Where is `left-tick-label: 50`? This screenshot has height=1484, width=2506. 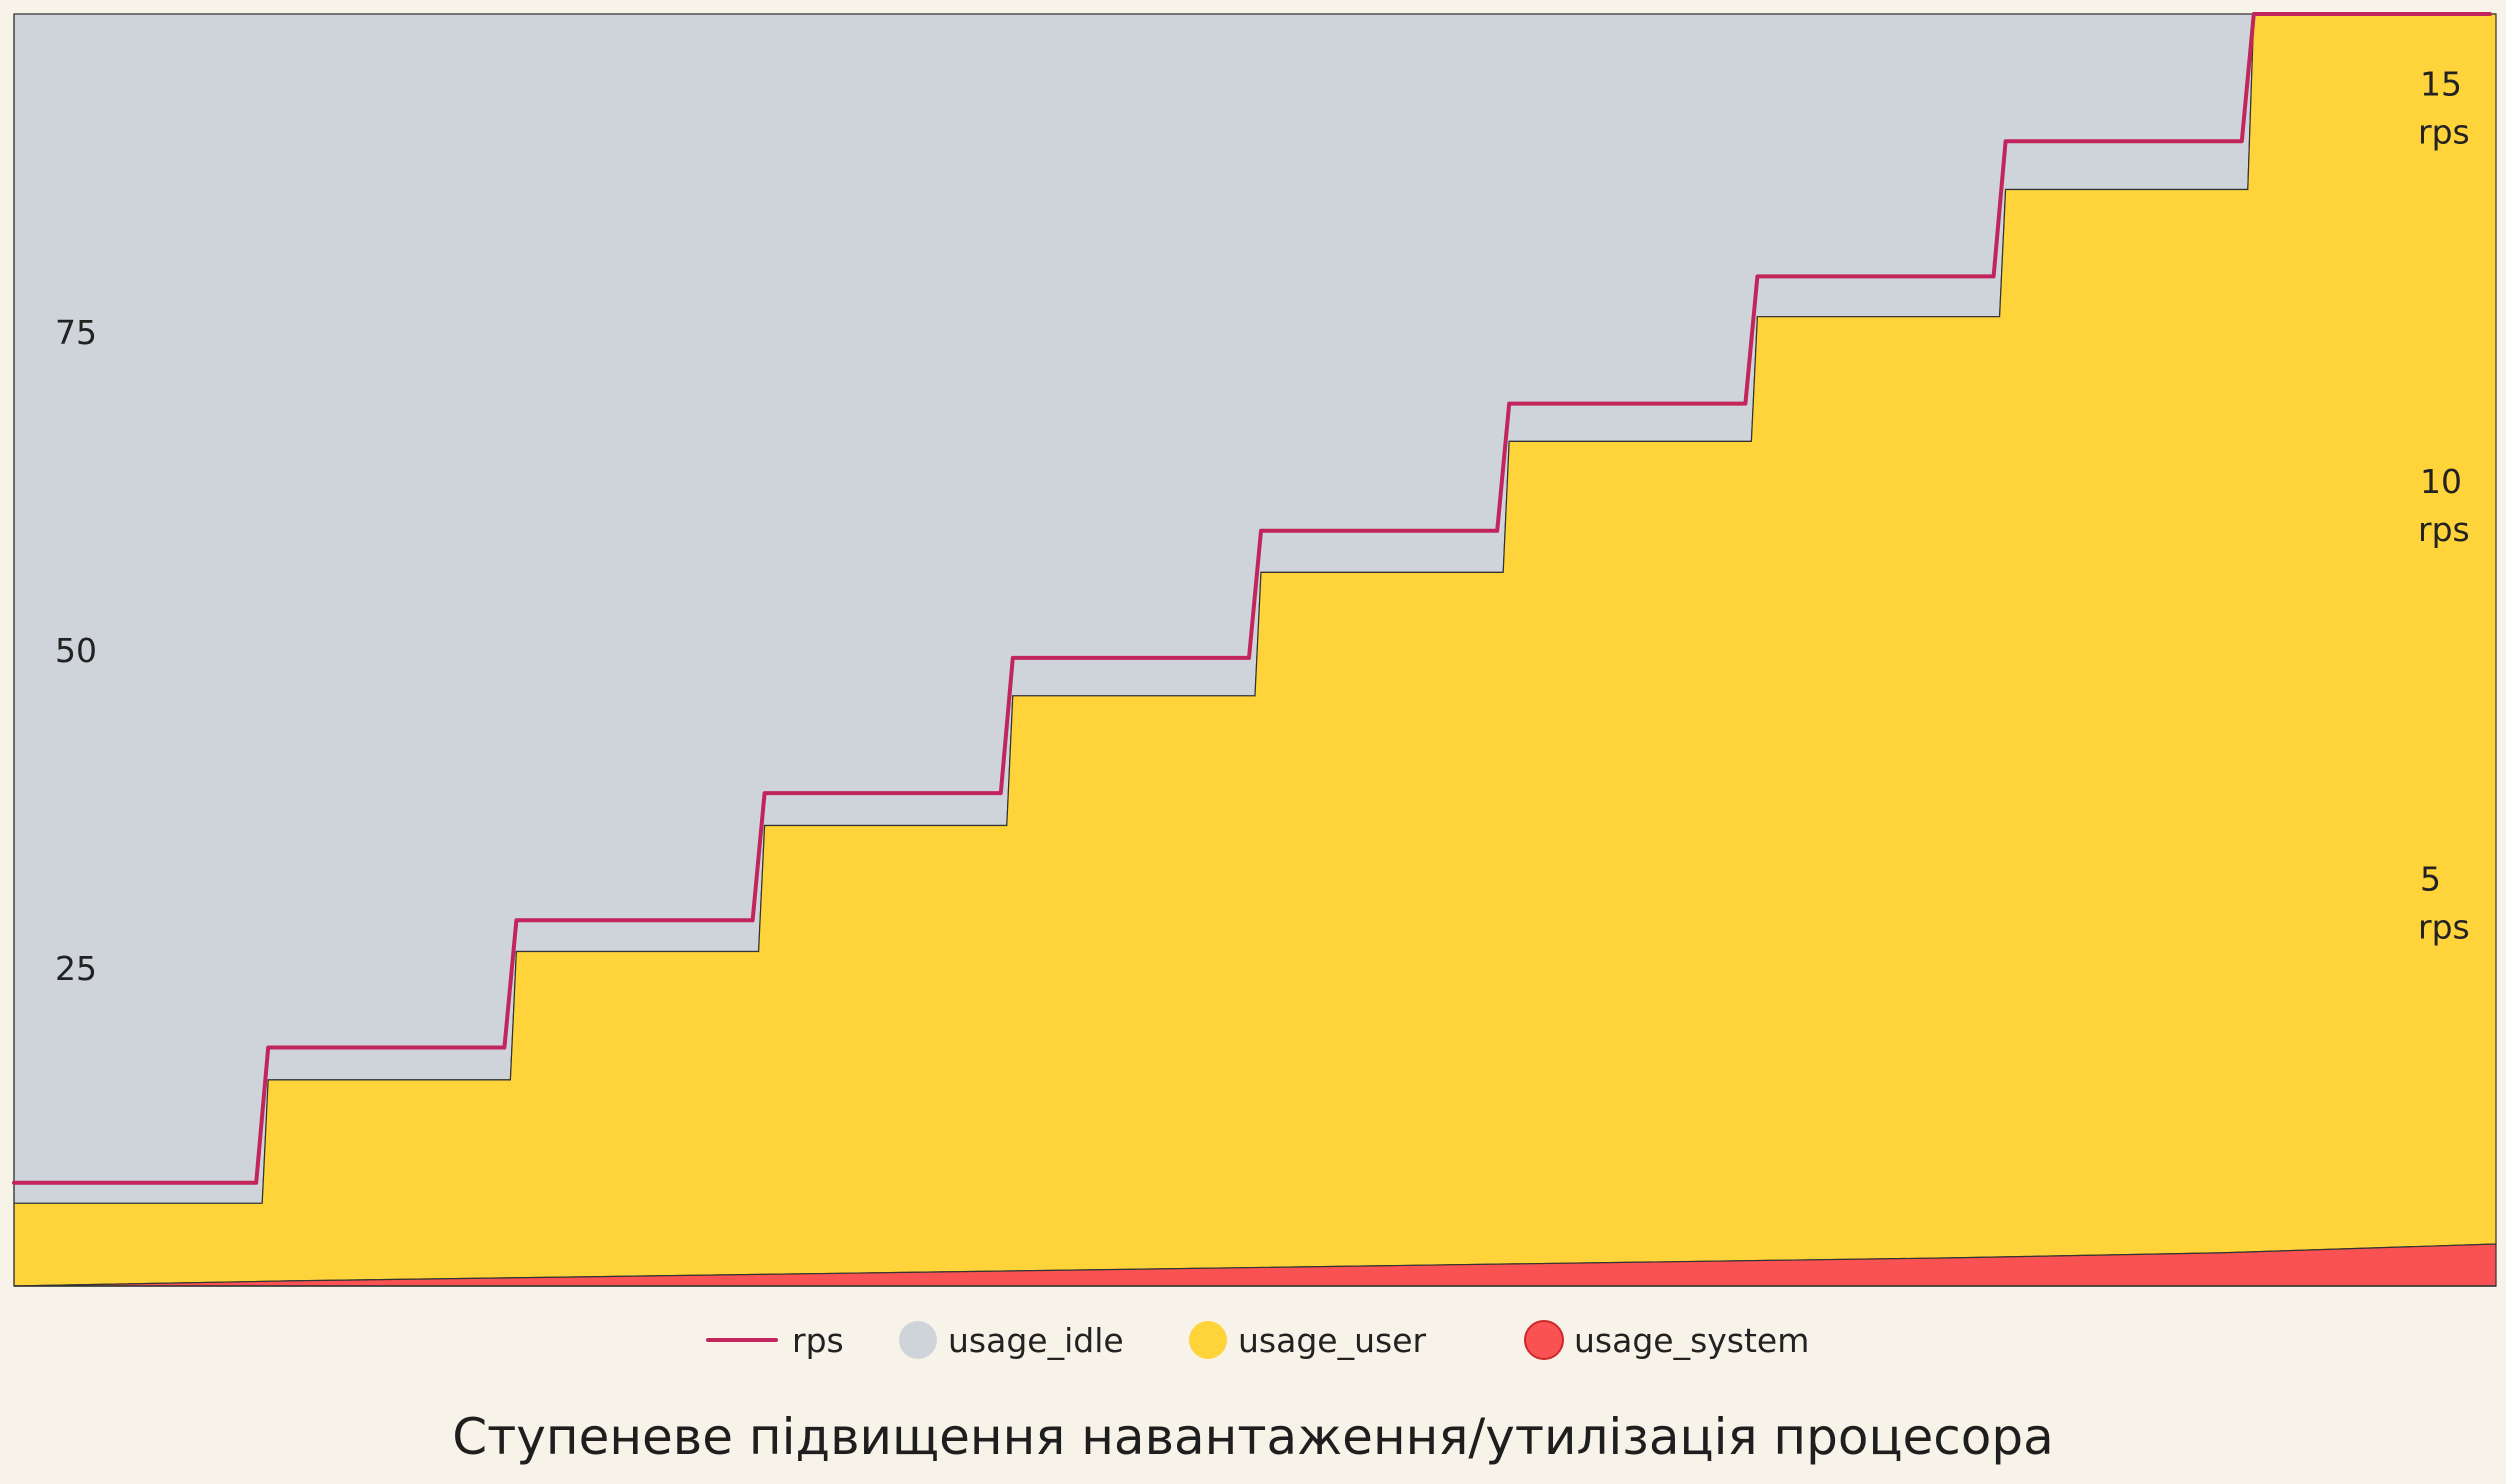 left-tick-label: 50 is located at coordinates (76, 650).